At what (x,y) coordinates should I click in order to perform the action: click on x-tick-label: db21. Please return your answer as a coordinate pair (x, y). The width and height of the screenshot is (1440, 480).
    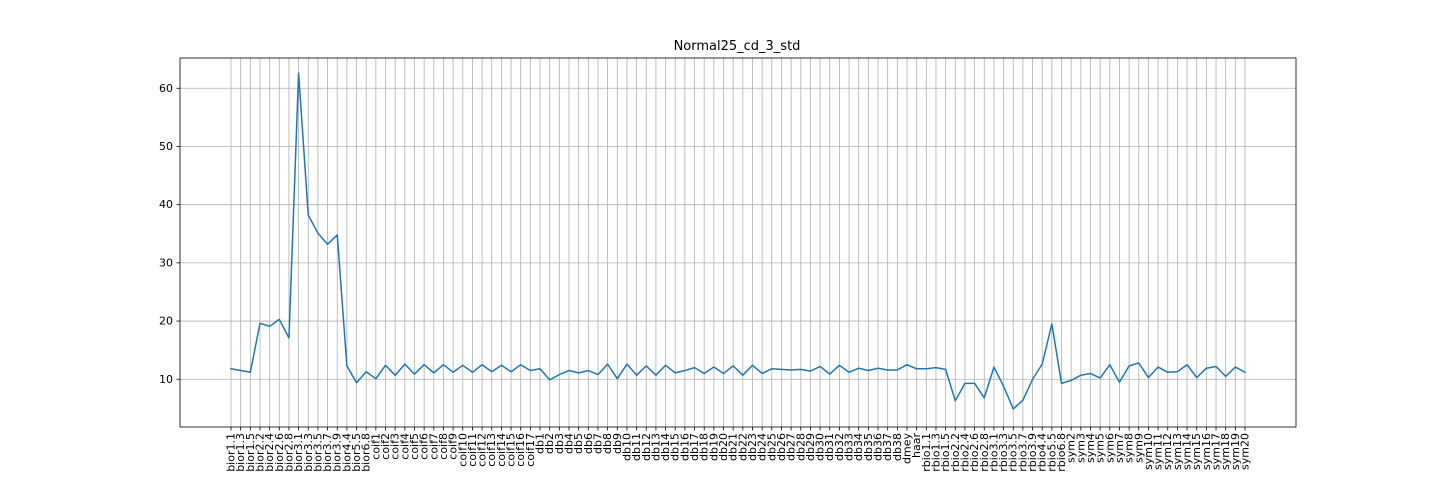
    Looking at the image, I should click on (733, 447).